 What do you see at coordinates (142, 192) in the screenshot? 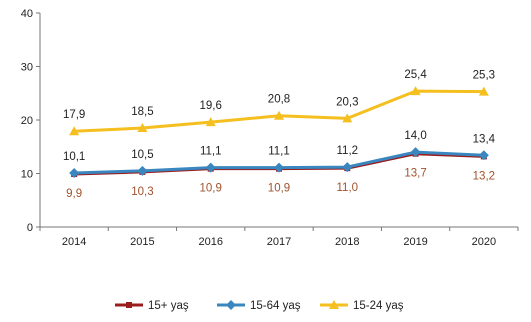
I see `data-label: 10,3` at bounding box center [142, 192].